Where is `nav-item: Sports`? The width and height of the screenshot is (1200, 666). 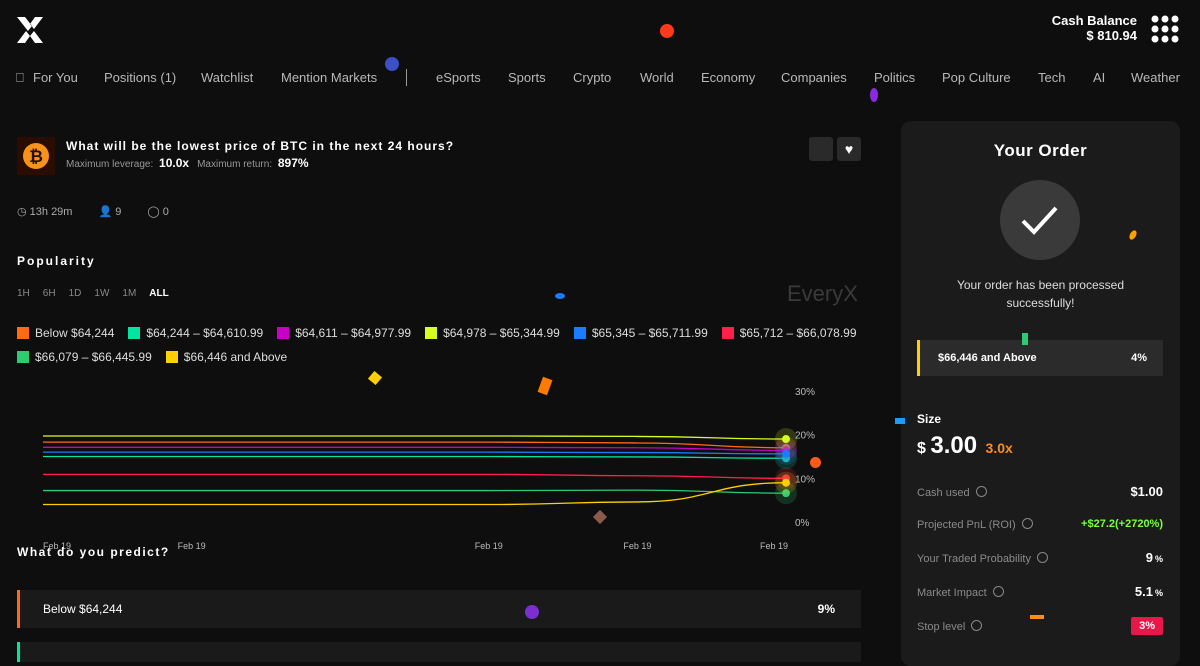
nav-item: Sports is located at coordinates (527, 77).